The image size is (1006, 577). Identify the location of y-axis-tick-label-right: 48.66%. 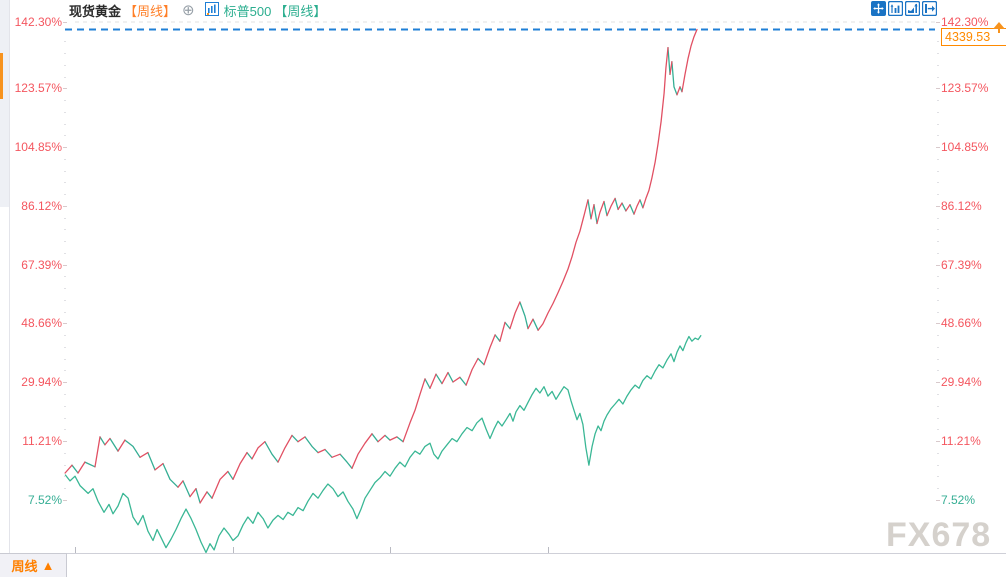
(961, 323).